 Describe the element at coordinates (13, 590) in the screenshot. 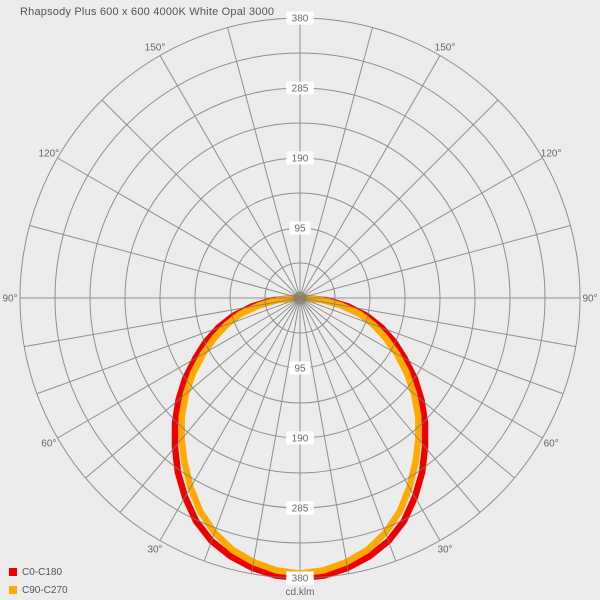

I see `legend-swatch-orange` at that location.